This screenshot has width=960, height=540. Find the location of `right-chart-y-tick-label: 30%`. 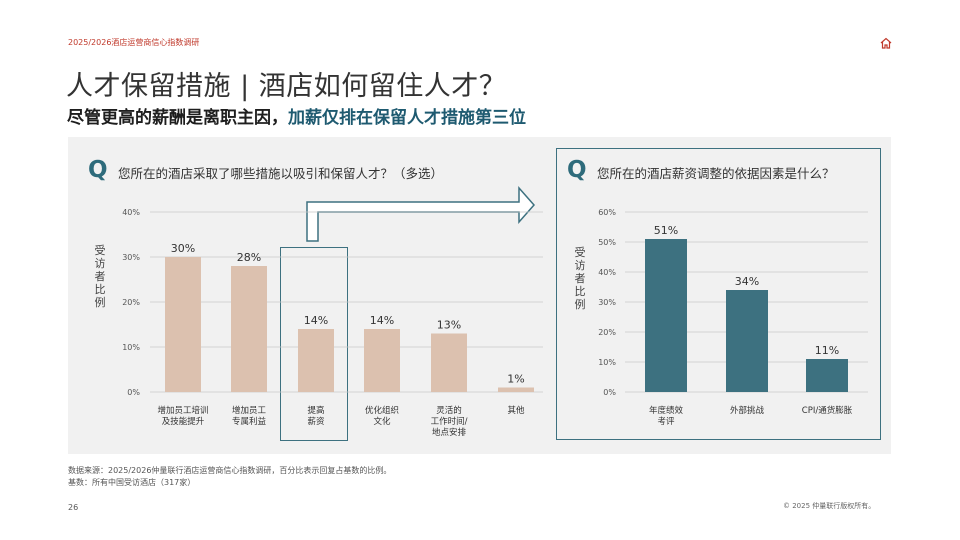

right-chart-y-tick-label: 30% is located at coordinates (607, 302).